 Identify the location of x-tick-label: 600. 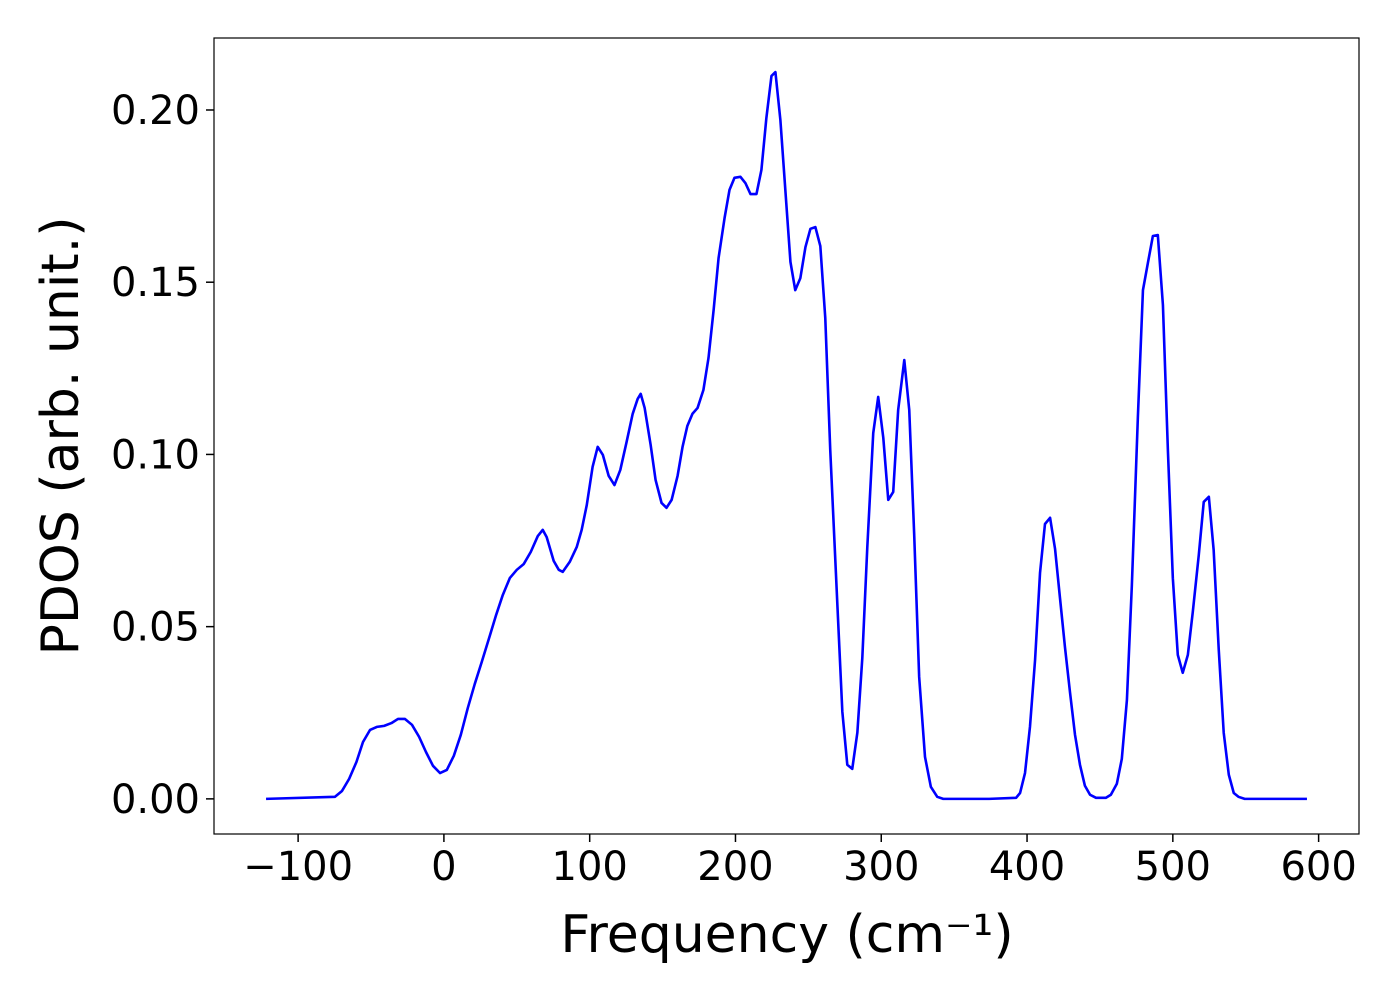
(1318, 867).